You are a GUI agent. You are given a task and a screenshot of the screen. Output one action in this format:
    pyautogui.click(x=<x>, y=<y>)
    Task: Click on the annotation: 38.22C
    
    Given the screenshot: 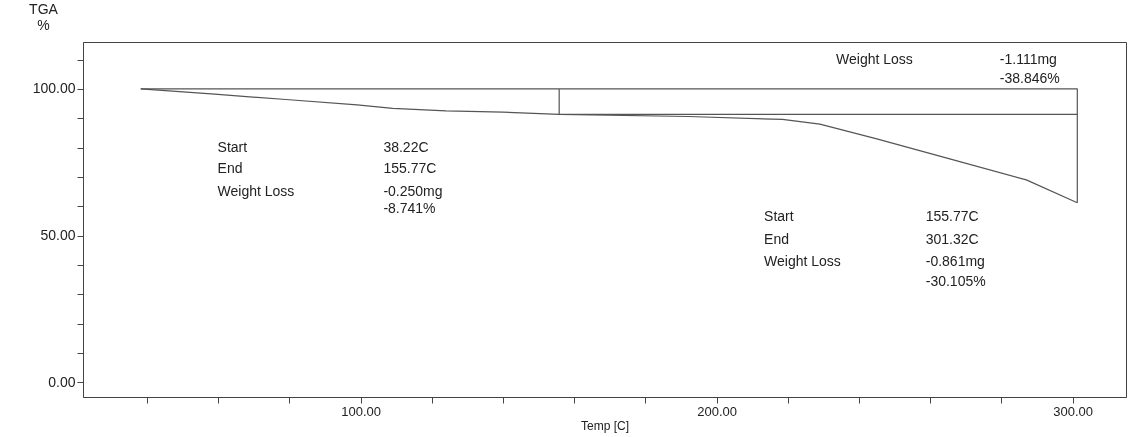 What is the action you would take?
    pyautogui.click(x=406, y=146)
    